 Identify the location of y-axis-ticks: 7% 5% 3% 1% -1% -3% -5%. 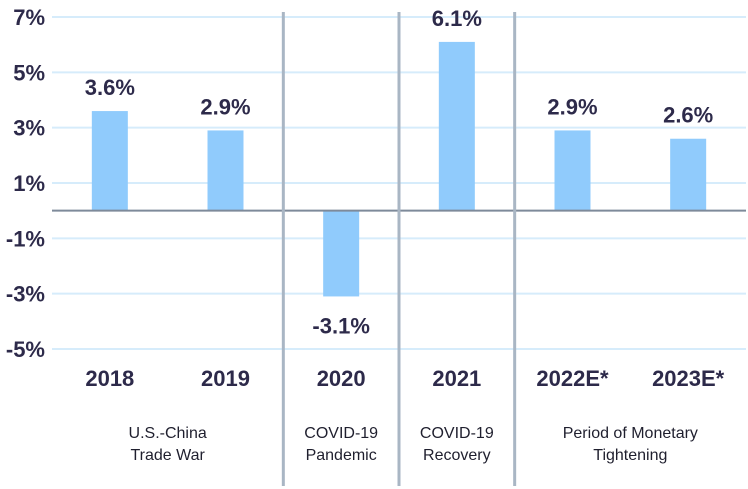
(25, 183).